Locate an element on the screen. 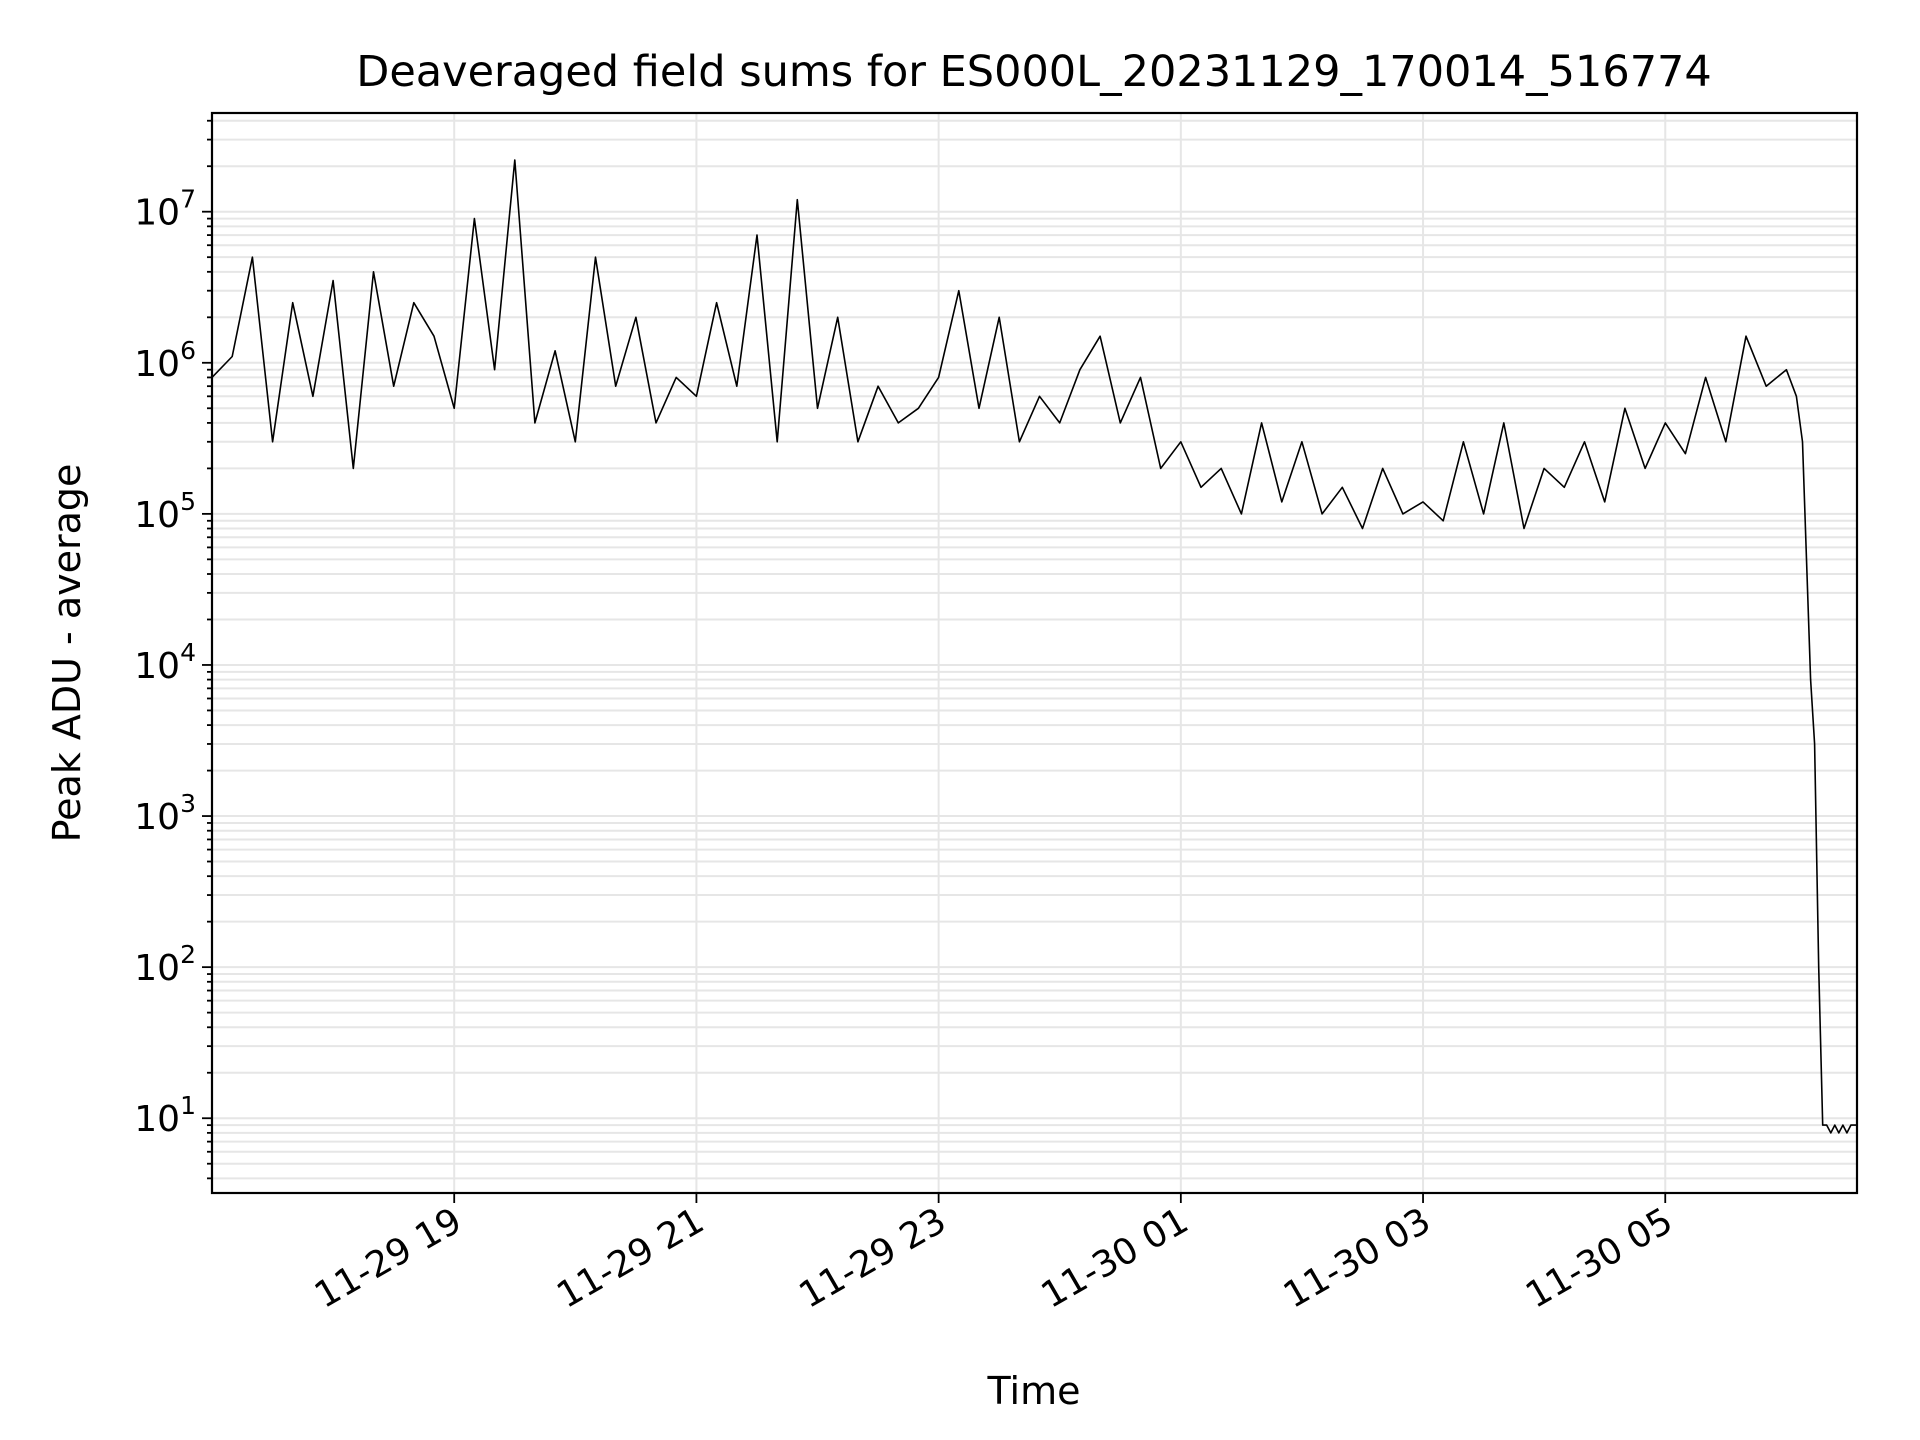 The height and width of the screenshot is (1440, 1920). y-tick-label-exponent: 7 is located at coordinates (188, 199).